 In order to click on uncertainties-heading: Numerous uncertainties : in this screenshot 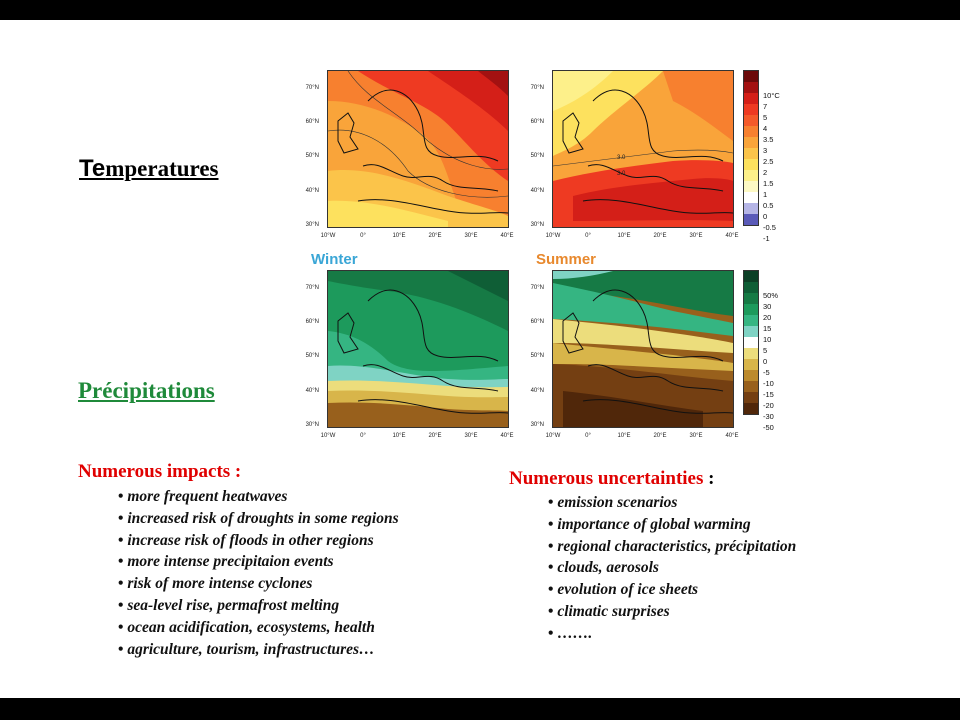, I will do `click(611, 479)`.